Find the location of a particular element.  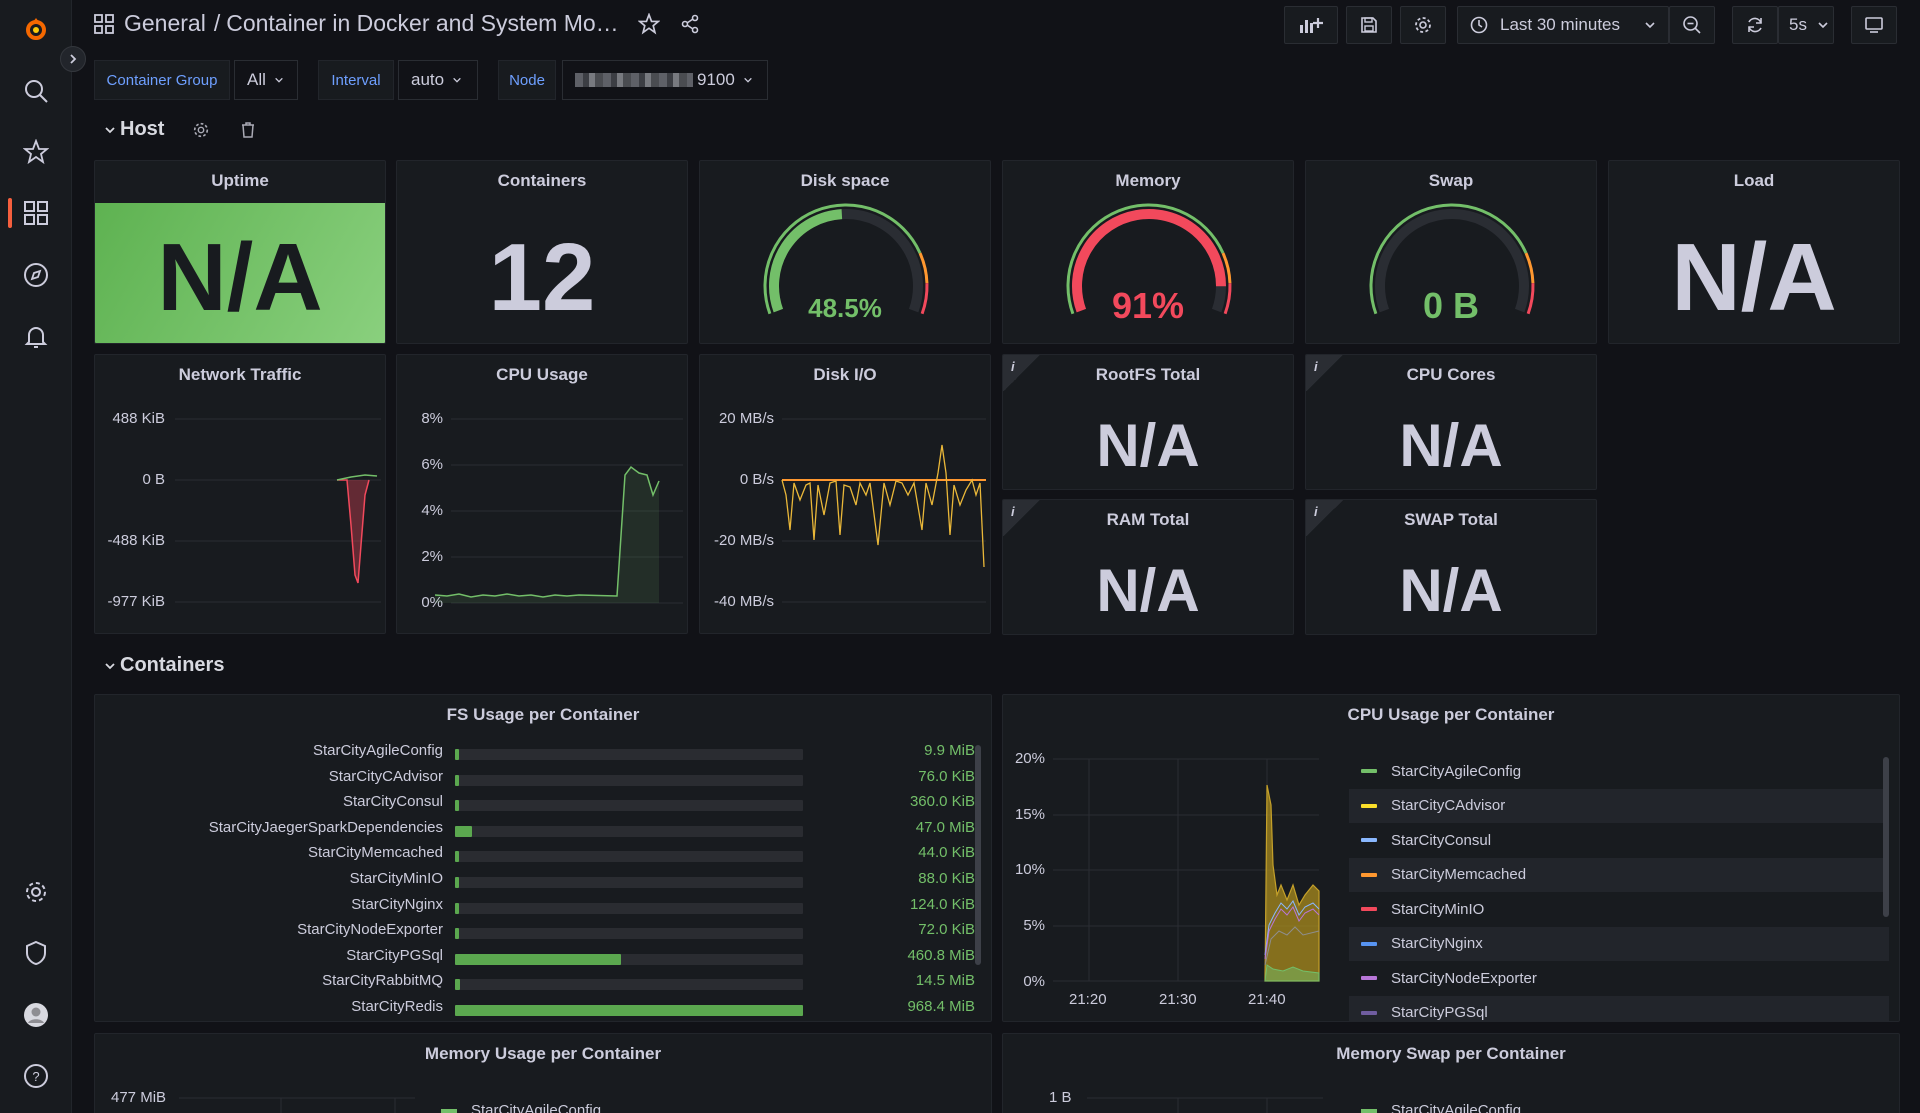

legend-item: StarCityCAdvisor is located at coordinates (1619, 805).